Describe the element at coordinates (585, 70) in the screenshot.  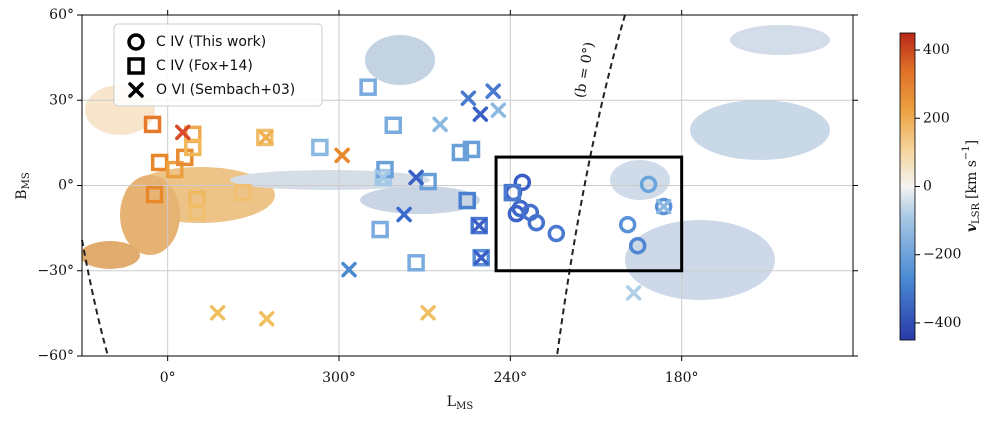
I see `annotation: (b = 0°)` at that location.